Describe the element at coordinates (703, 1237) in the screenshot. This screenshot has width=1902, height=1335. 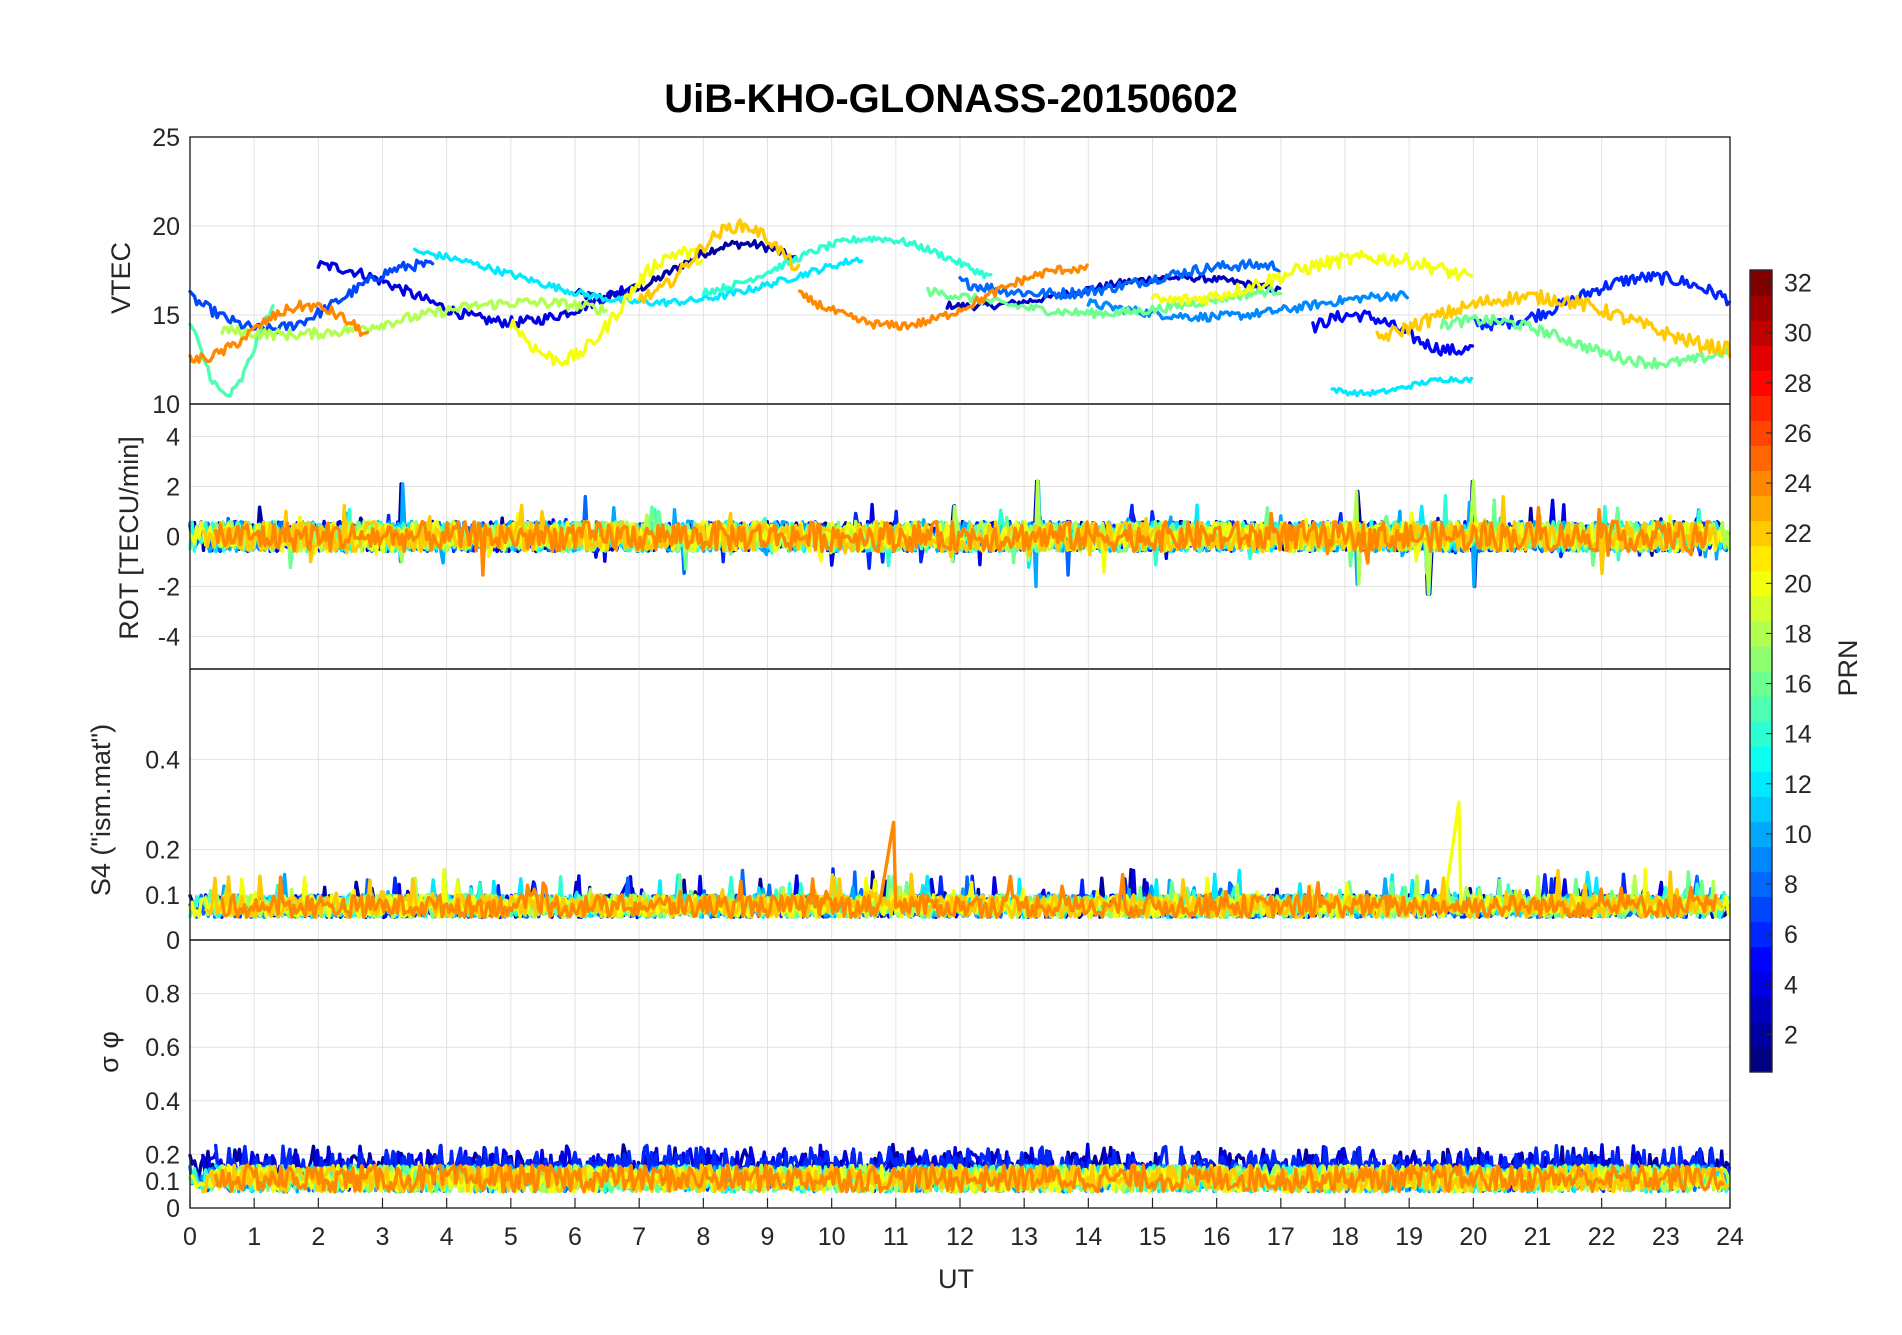
I see `x-tick-label: 8` at that location.